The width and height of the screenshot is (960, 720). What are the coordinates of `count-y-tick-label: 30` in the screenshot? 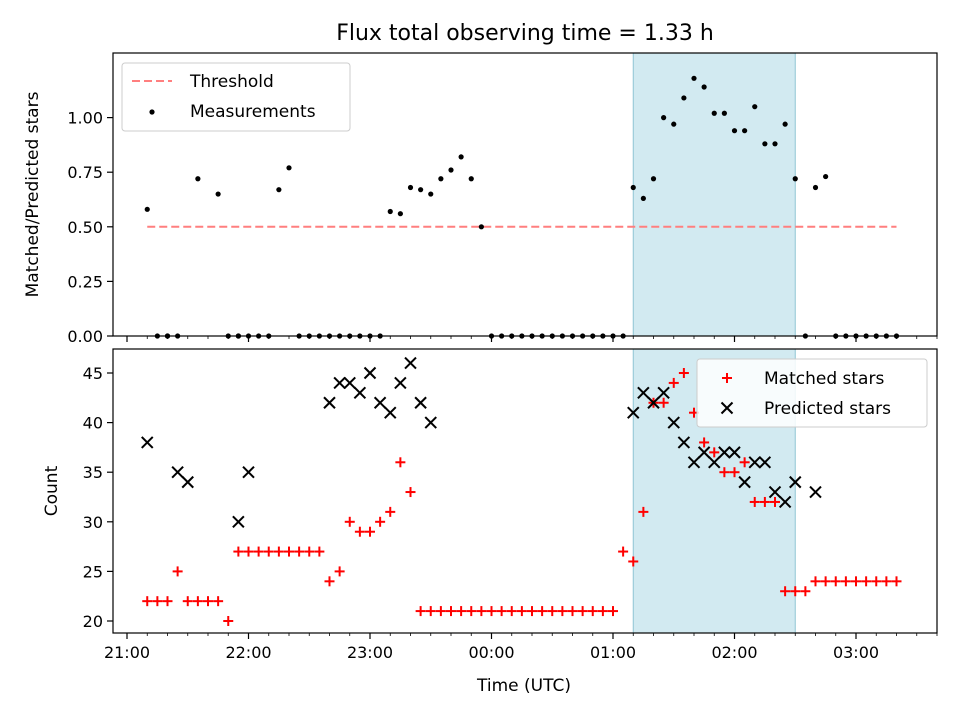 It's located at (93, 522).